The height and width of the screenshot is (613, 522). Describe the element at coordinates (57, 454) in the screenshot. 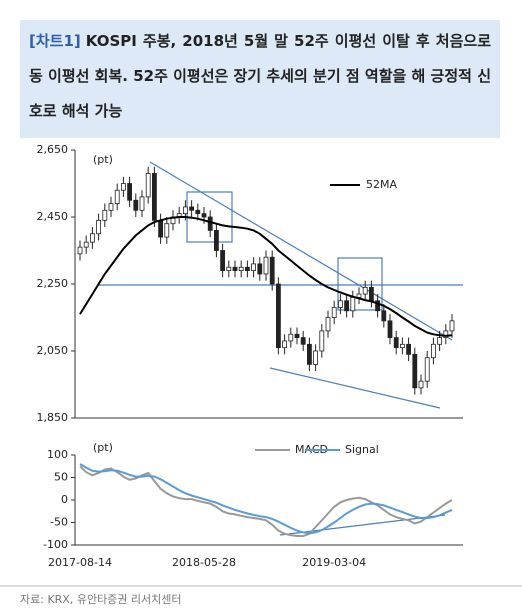

I see `y-tick-label: 100` at that location.